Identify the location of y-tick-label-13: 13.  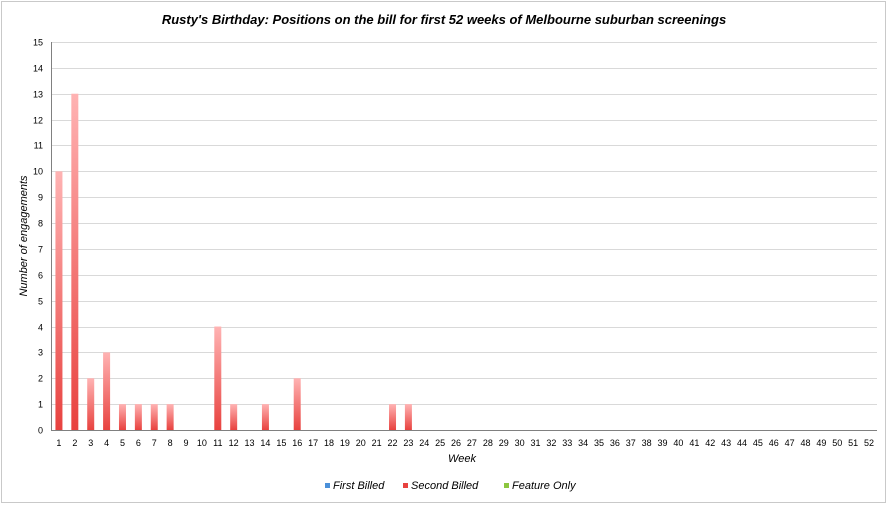
(38, 95).